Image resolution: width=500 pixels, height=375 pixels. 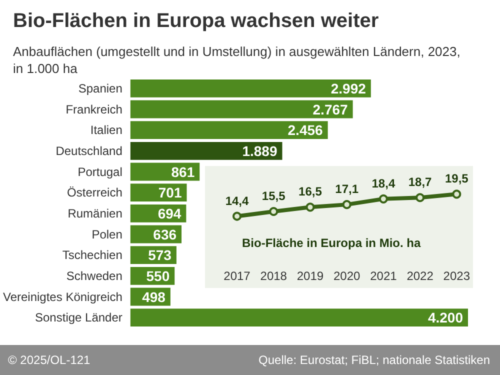 I want to click on x-tick-label: 2020, so click(x=346, y=276).